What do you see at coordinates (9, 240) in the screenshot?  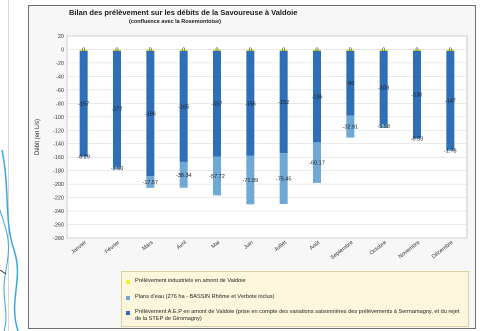 I see `map-fragment-image` at bounding box center [9, 240].